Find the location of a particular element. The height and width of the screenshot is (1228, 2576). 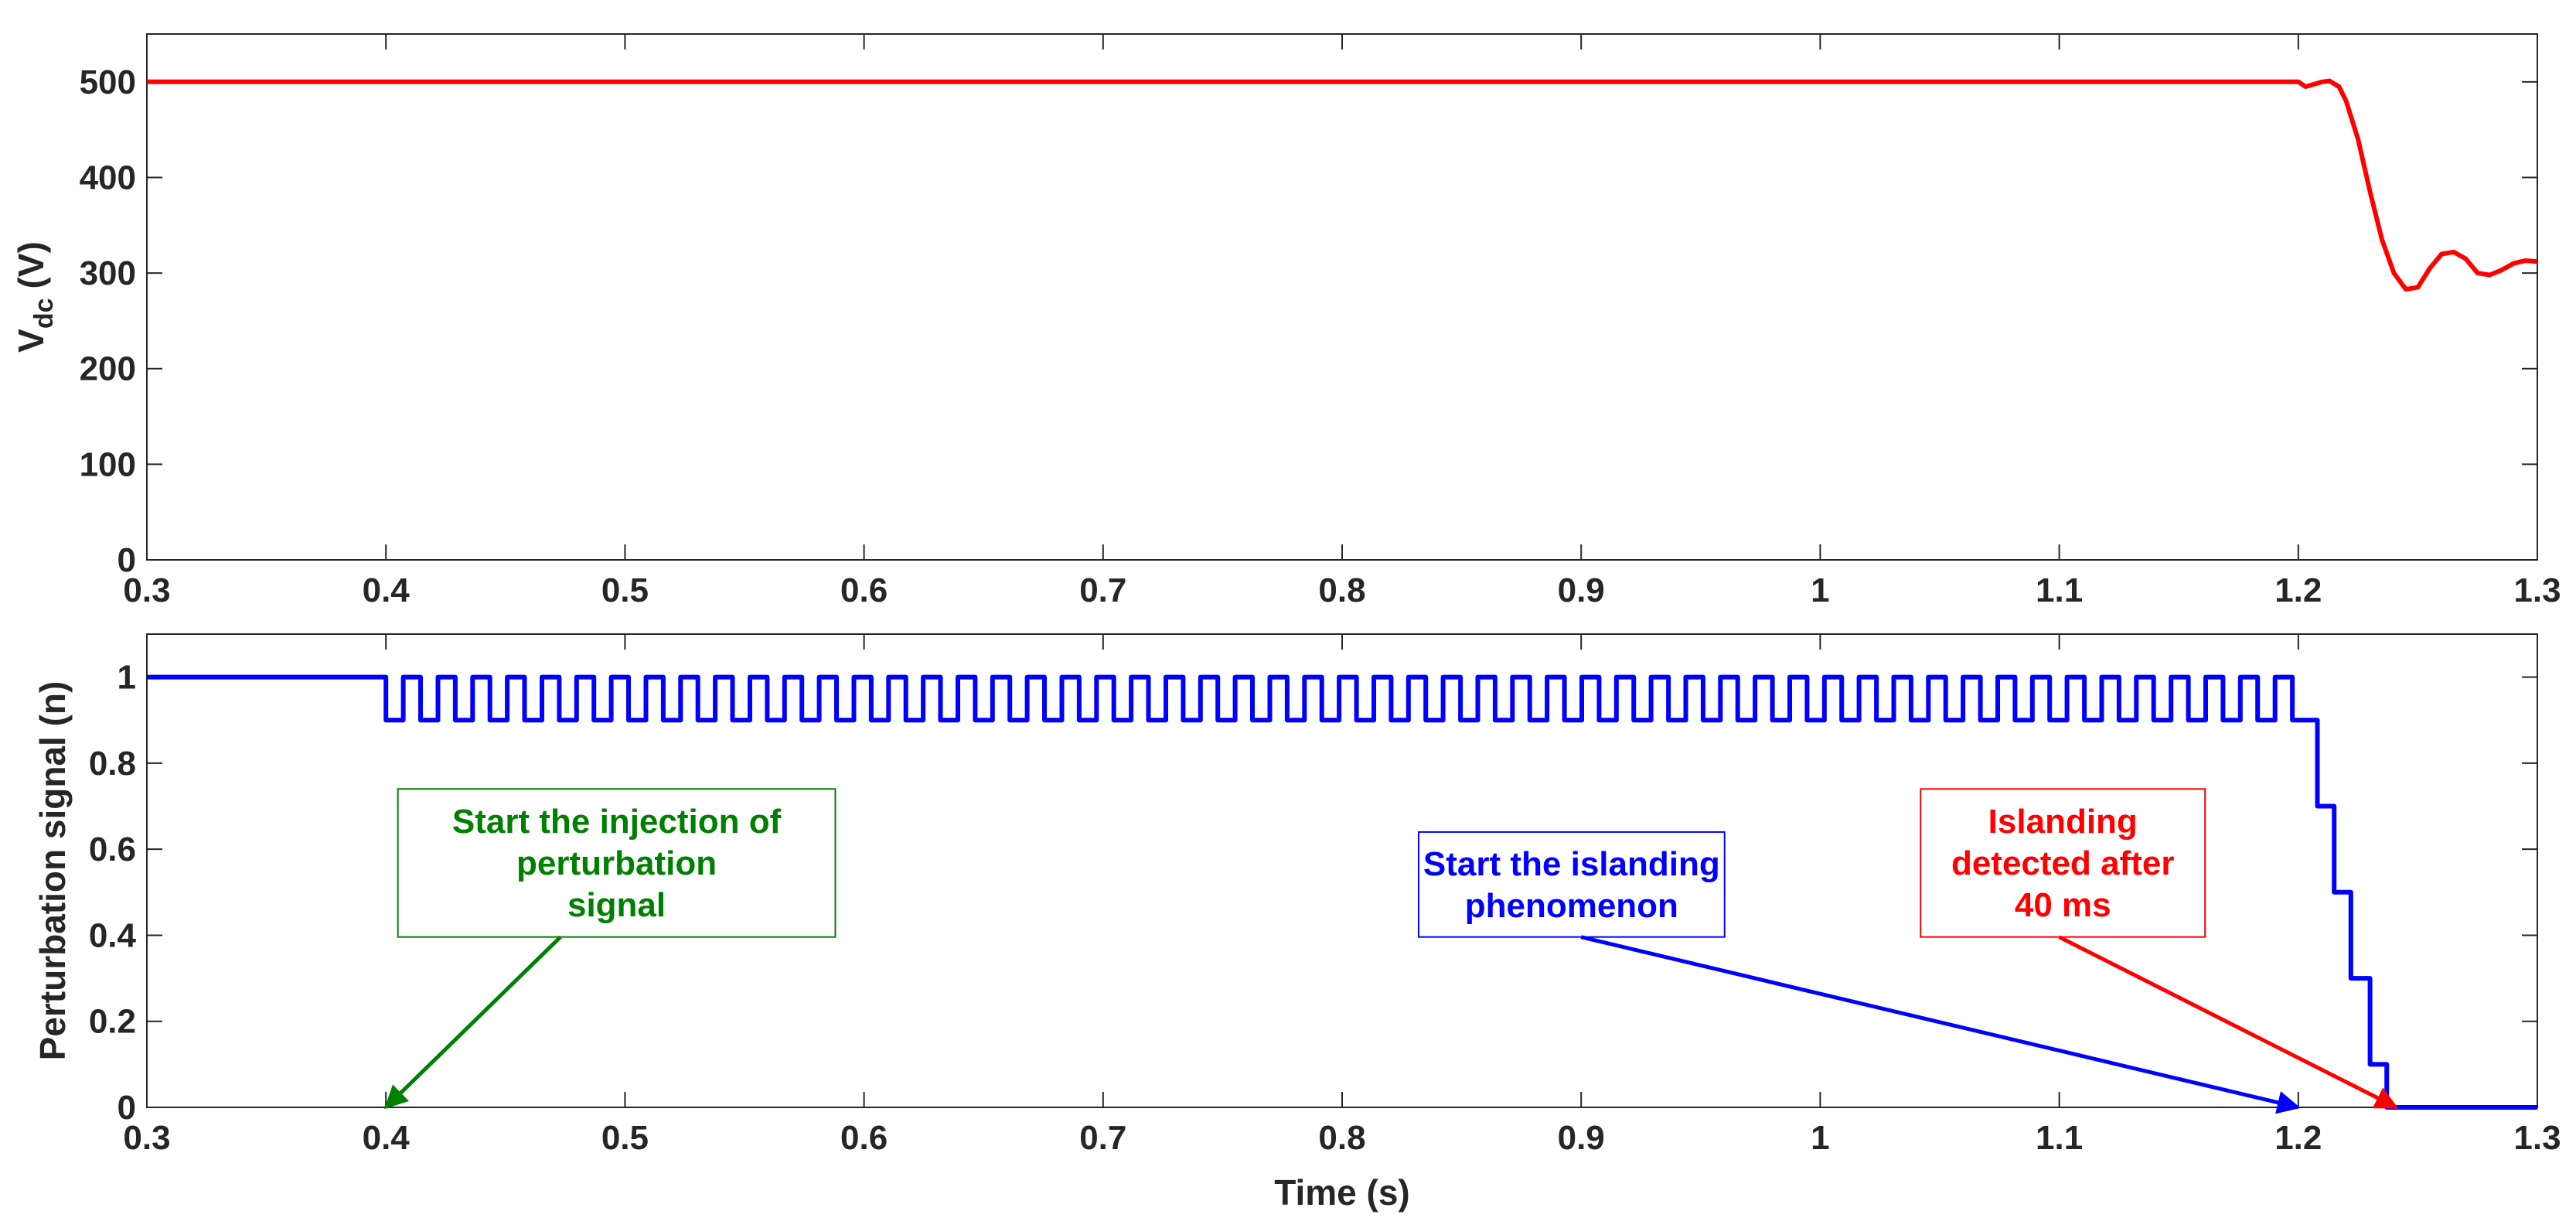

annotation-text-line: detected after is located at coordinates (2063, 863).